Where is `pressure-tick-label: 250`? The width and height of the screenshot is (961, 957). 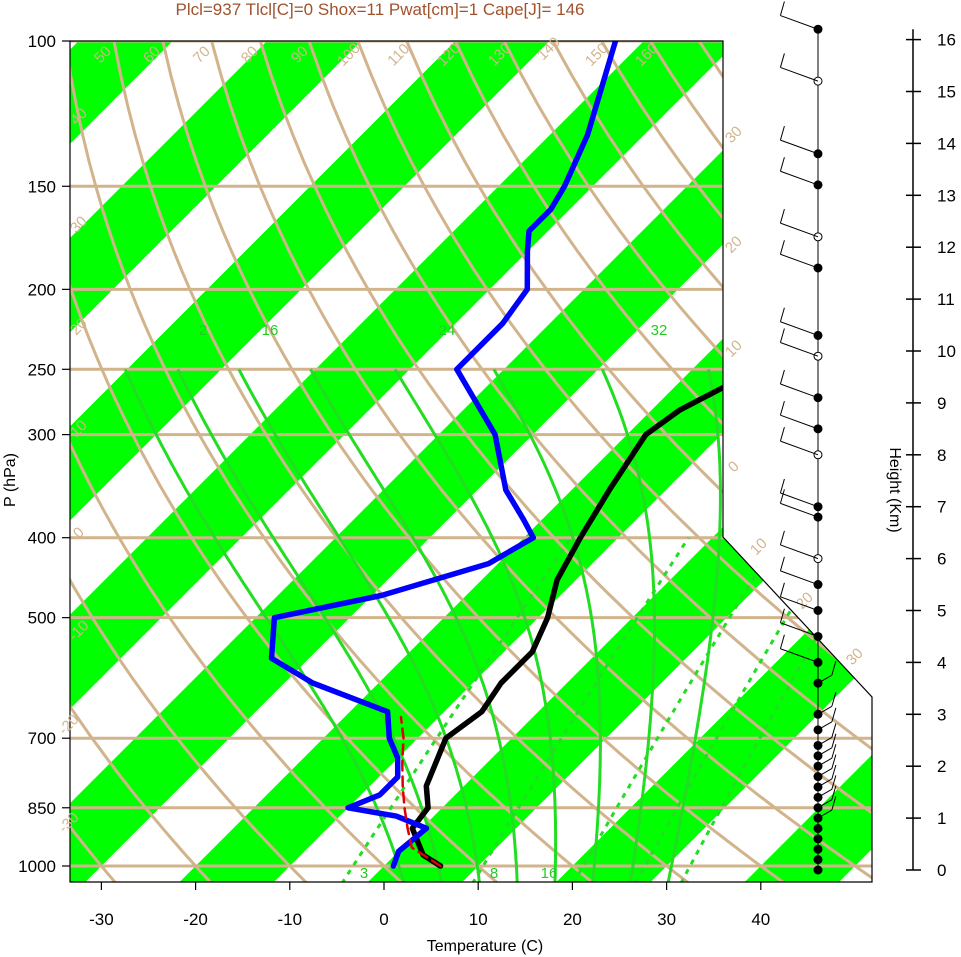 pressure-tick-label: 250 is located at coordinates (42, 369).